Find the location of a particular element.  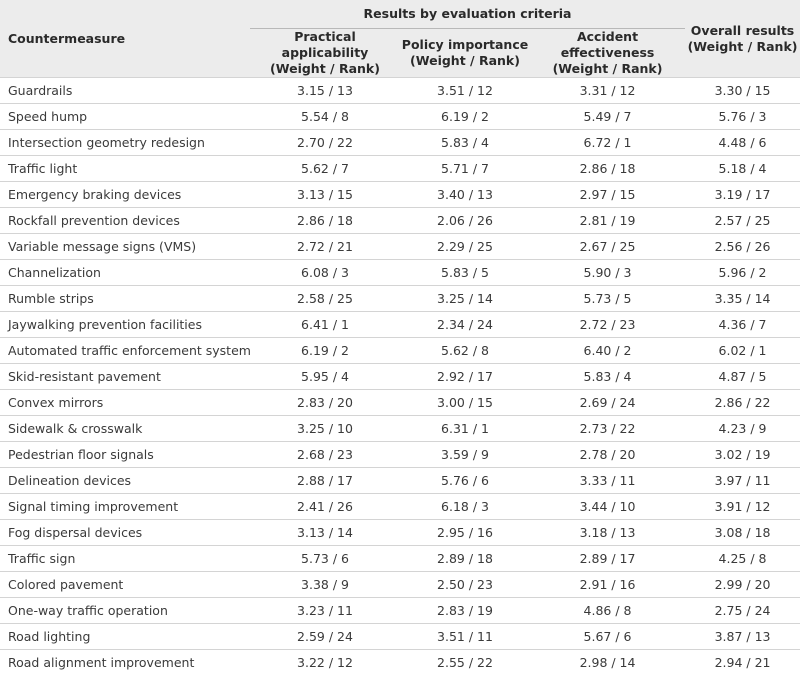

value-cell: 2.72 / 23 is located at coordinates (608, 324).